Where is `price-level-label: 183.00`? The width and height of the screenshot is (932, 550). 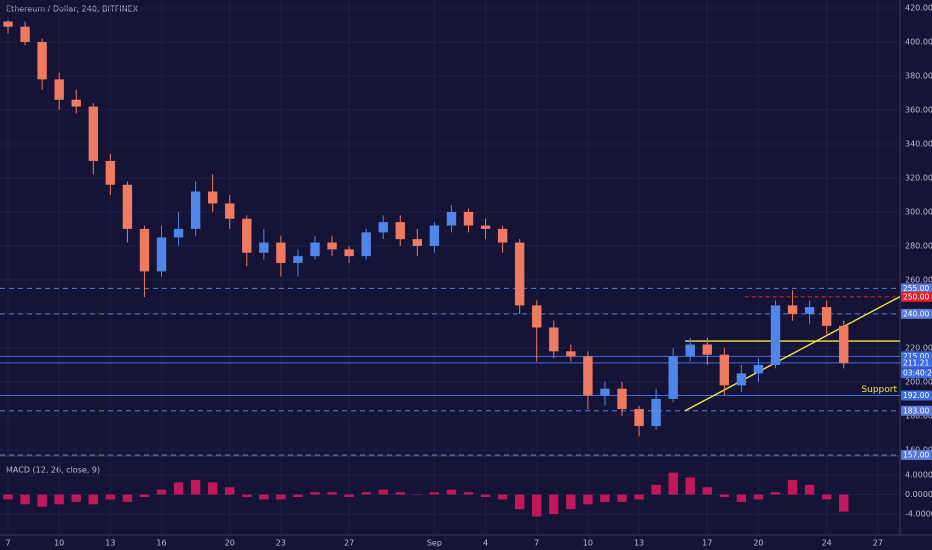 price-level-label: 183.00 is located at coordinates (916, 410).